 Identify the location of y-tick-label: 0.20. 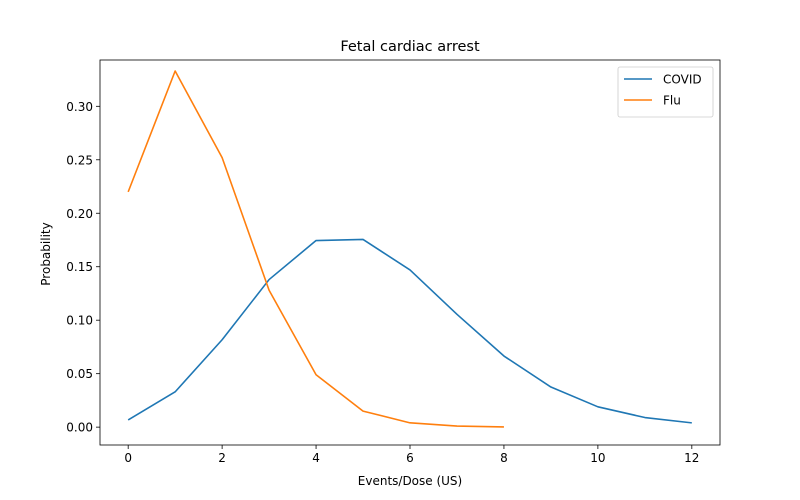
(79, 214).